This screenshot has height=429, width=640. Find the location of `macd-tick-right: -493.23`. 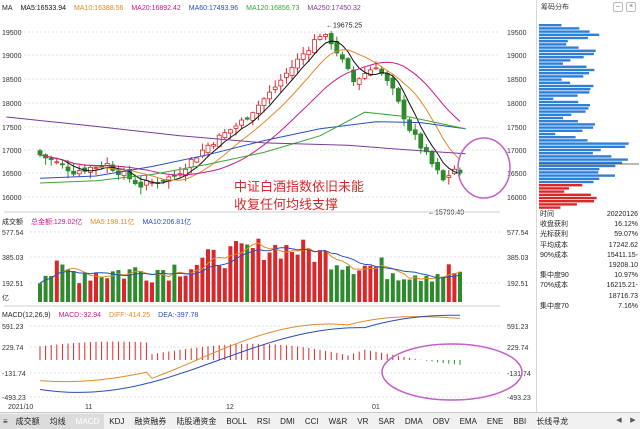

macd-tick-right: -493.23 is located at coordinates (519, 398).